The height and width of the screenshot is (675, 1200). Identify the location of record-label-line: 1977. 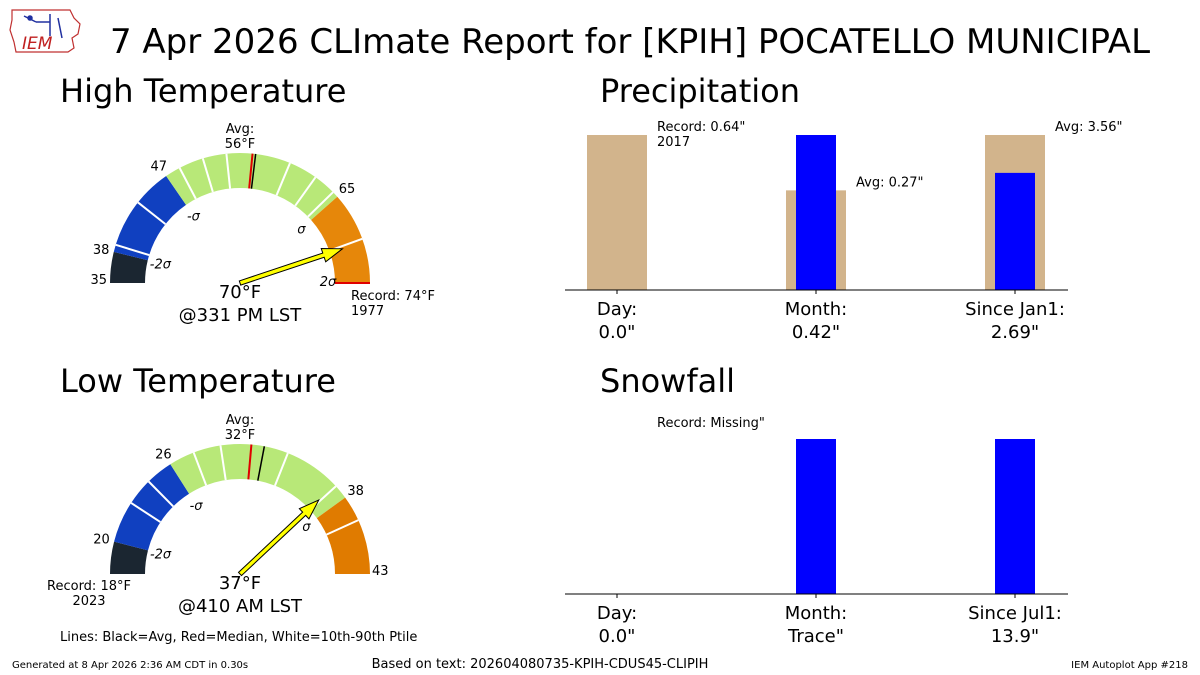
(367, 311).